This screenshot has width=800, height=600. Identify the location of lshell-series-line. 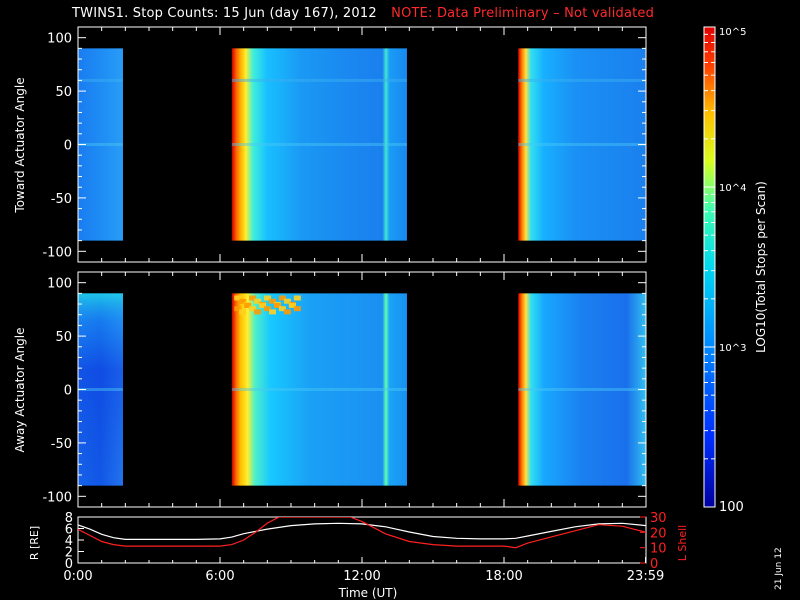
(362, 533).